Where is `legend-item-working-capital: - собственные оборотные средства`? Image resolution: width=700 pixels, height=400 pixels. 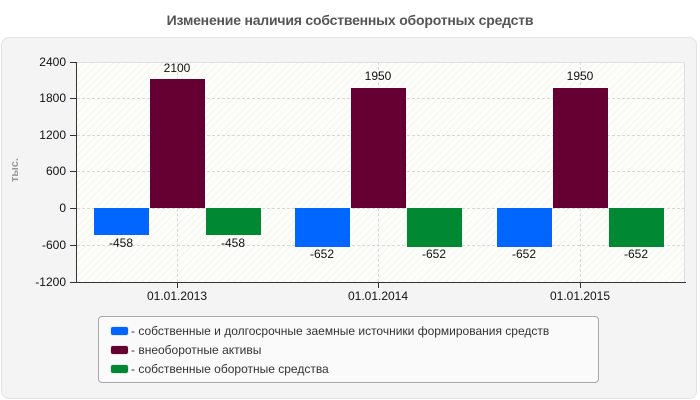 legend-item-working-capital: - собственные оборотные средства is located at coordinates (220, 369).